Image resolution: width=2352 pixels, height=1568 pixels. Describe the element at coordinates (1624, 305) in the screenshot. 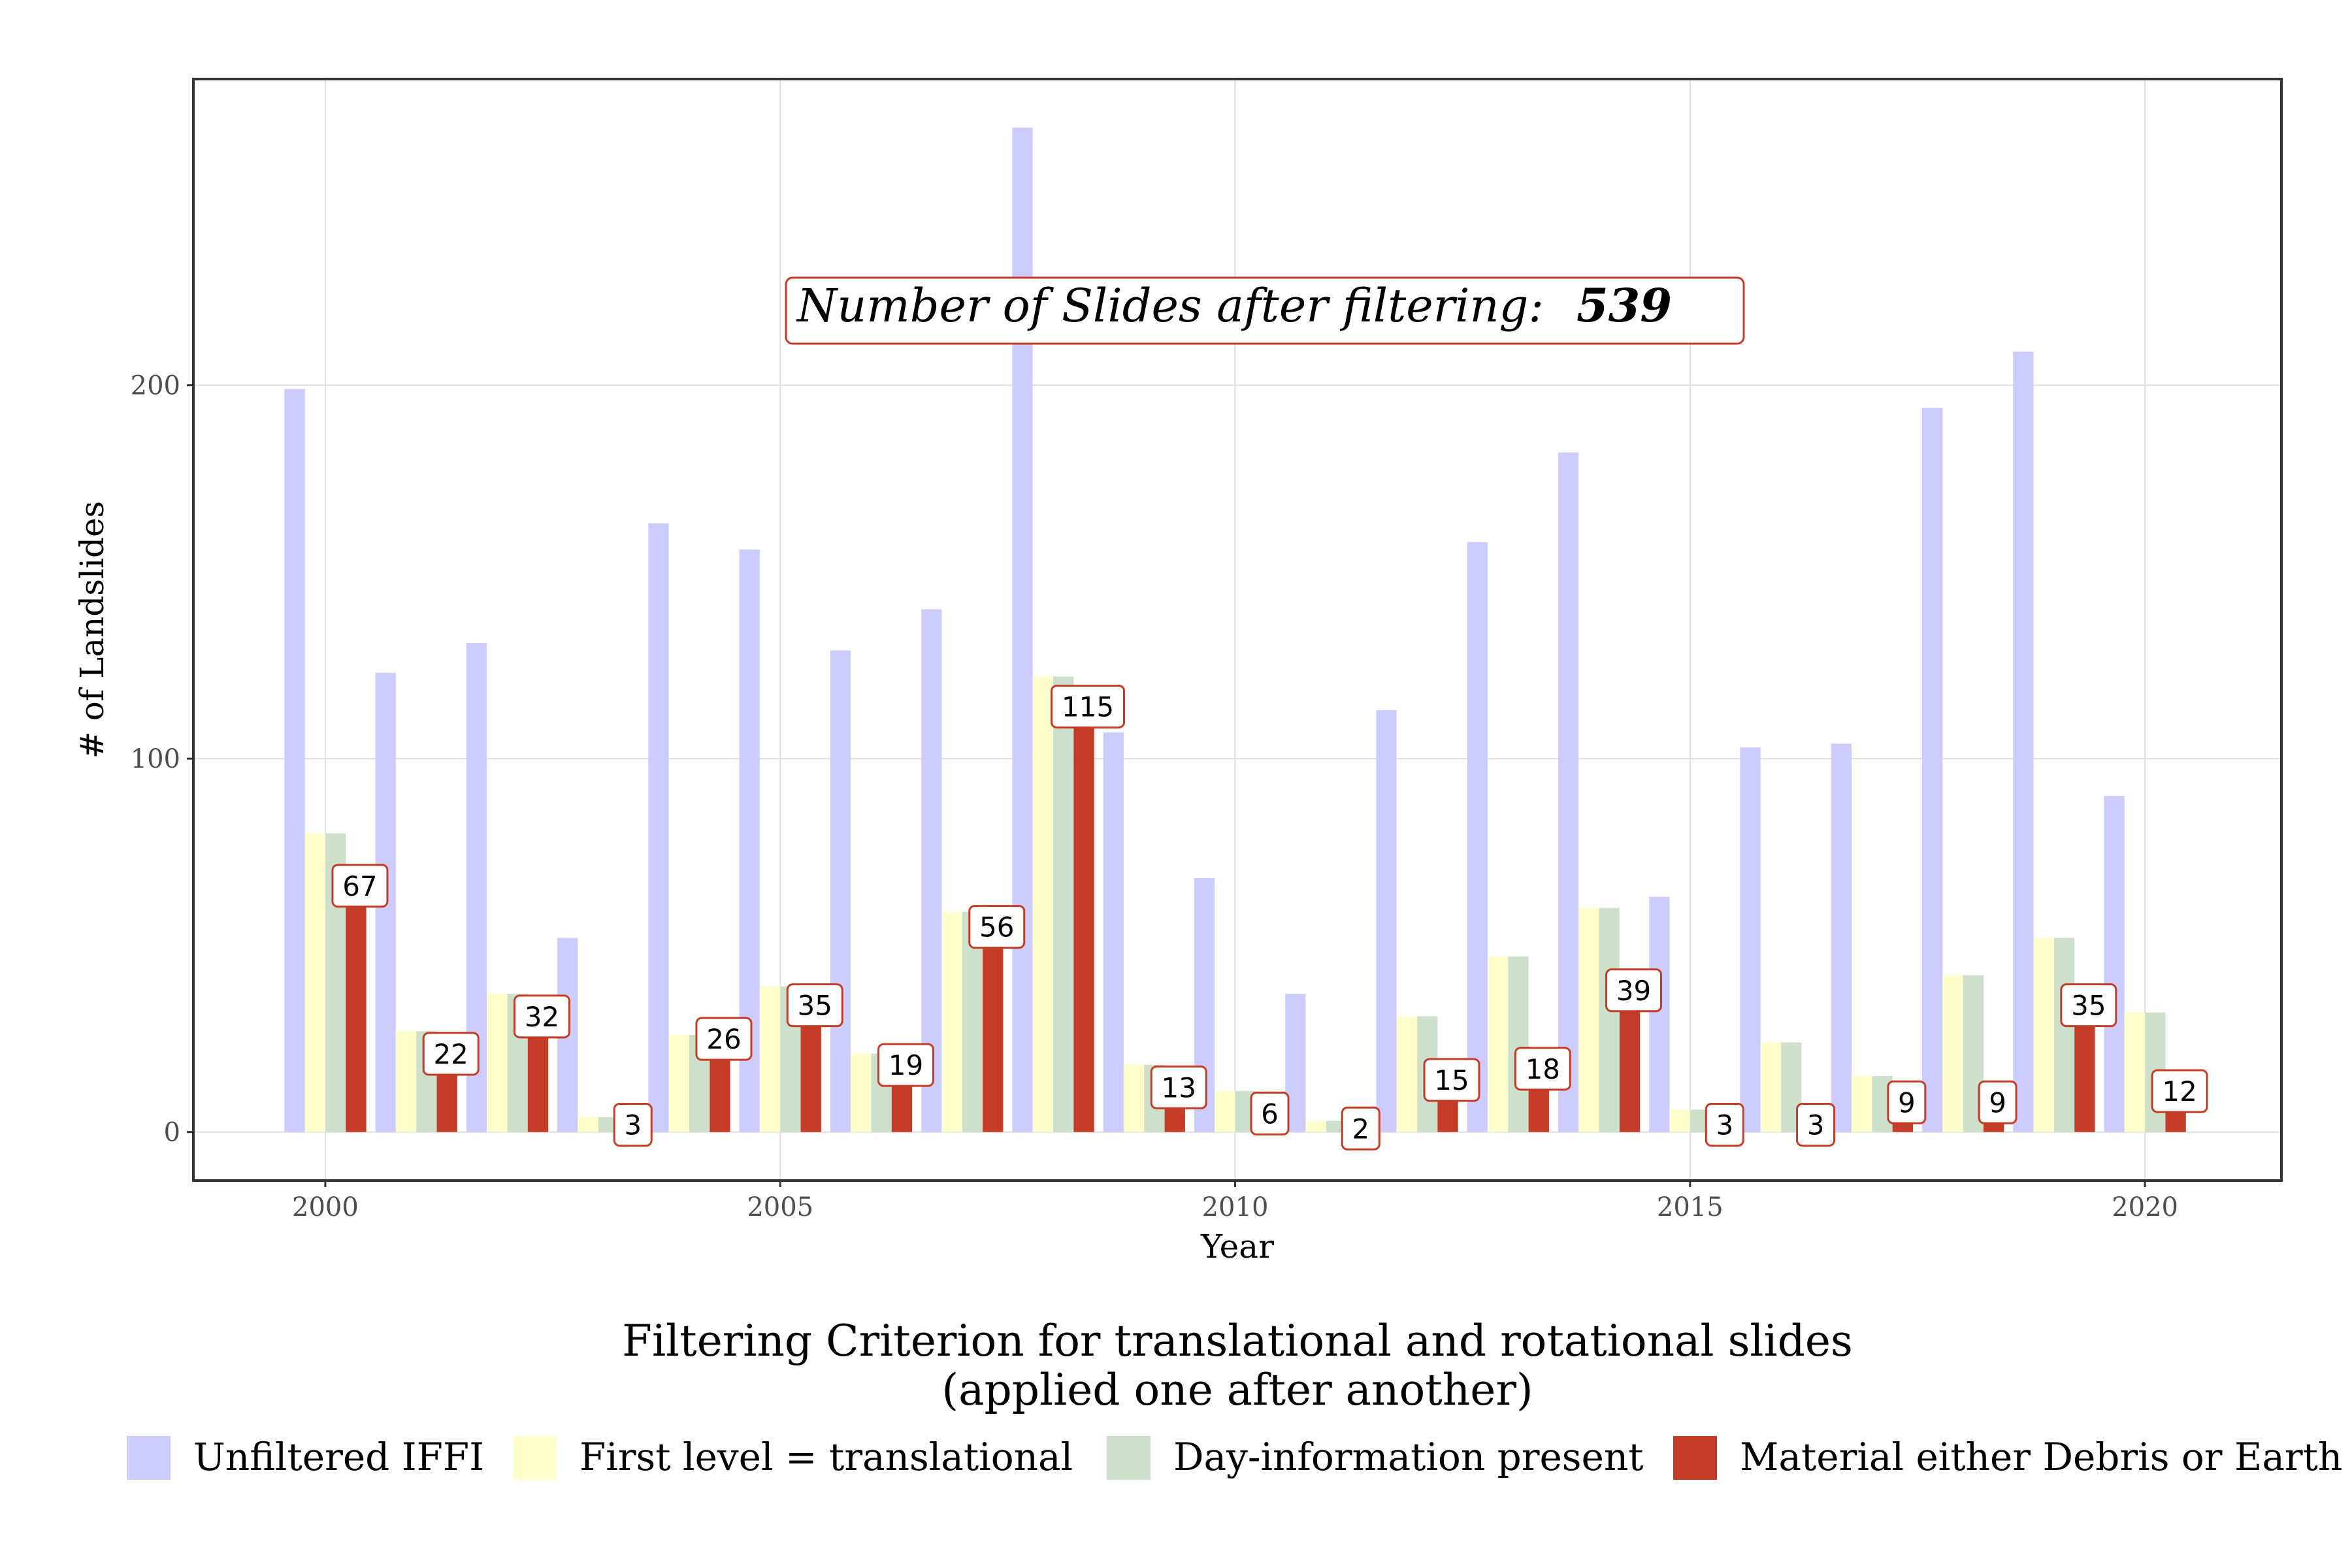

I see `annotation-value: 539` at that location.